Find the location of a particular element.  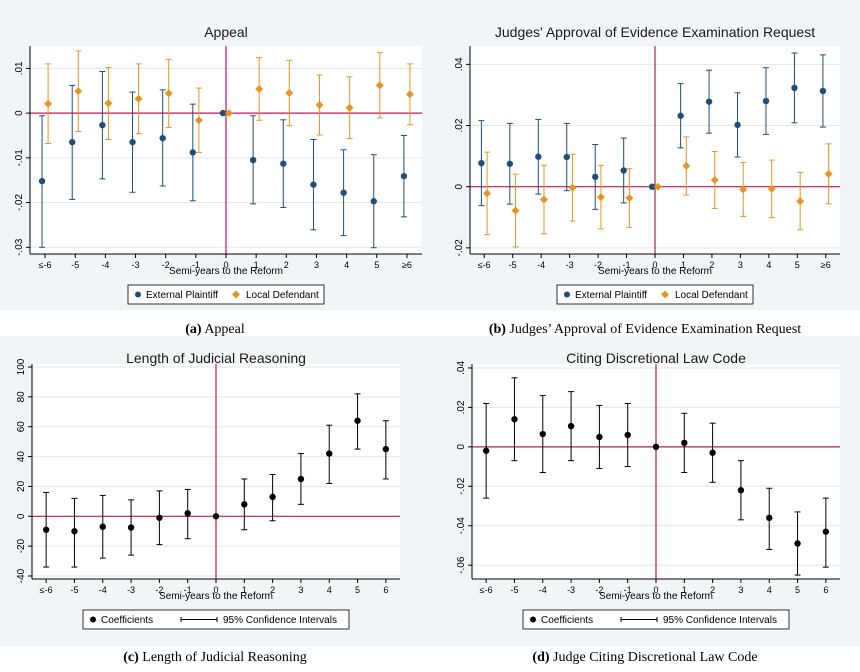

y-tick-label: 40 is located at coordinates (21, 457).